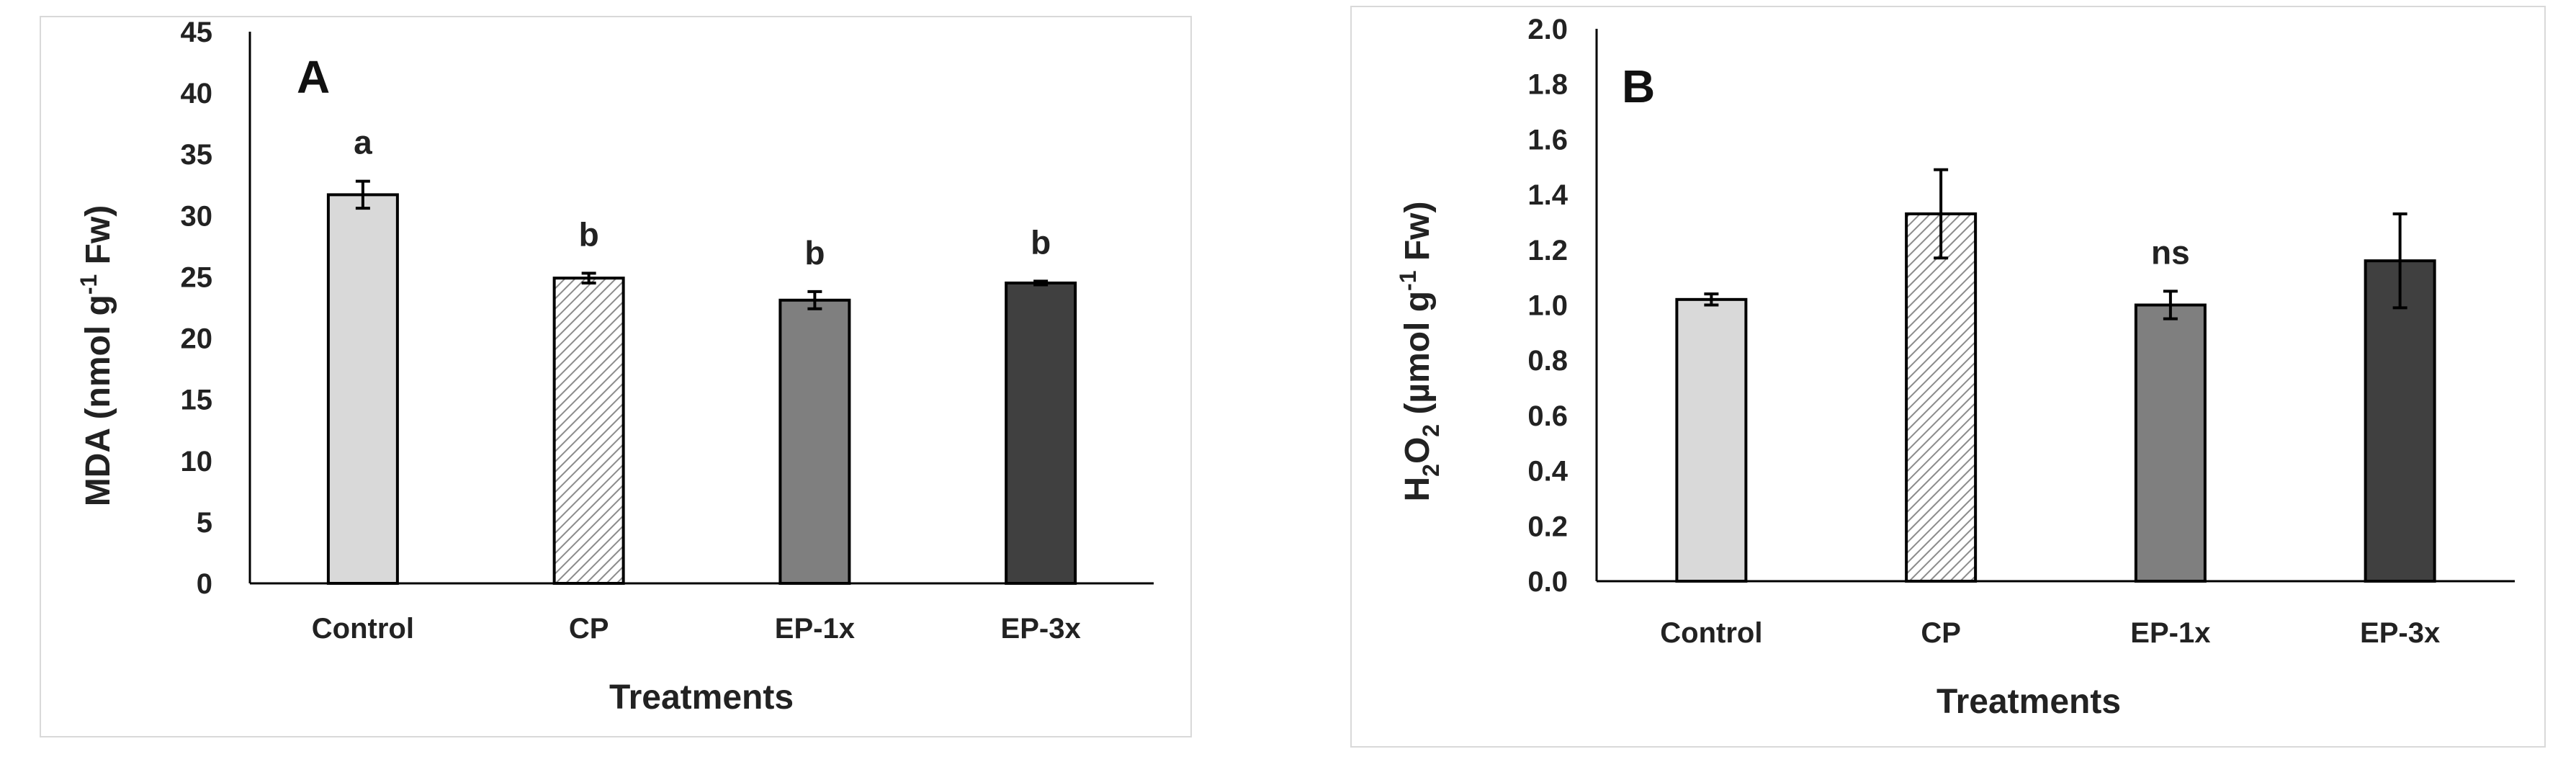 This screenshot has height=767, width=2576. What do you see at coordinates (197, 400) in the screenshot?
I see `y-tick-label: 15` at bounding box center [197, 400].